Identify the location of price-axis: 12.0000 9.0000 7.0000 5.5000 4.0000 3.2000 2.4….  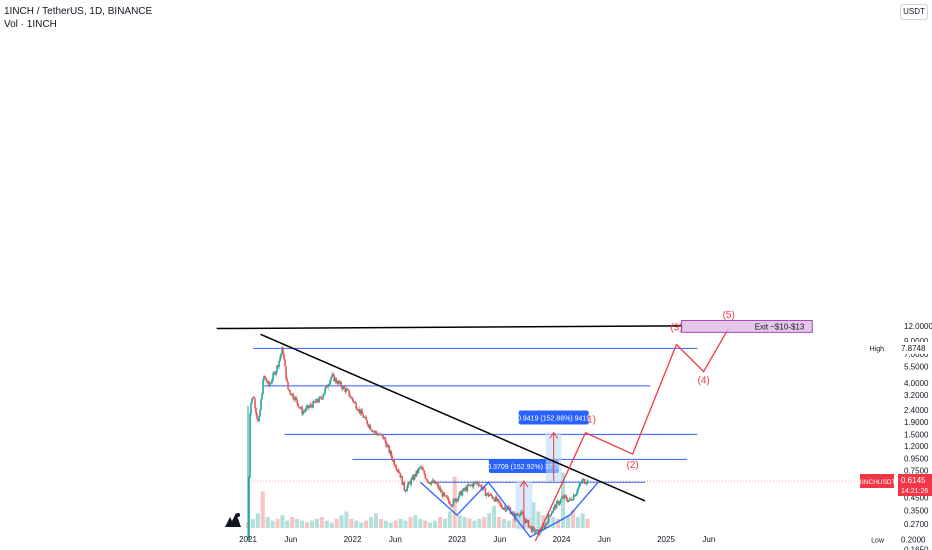
(895, 275).